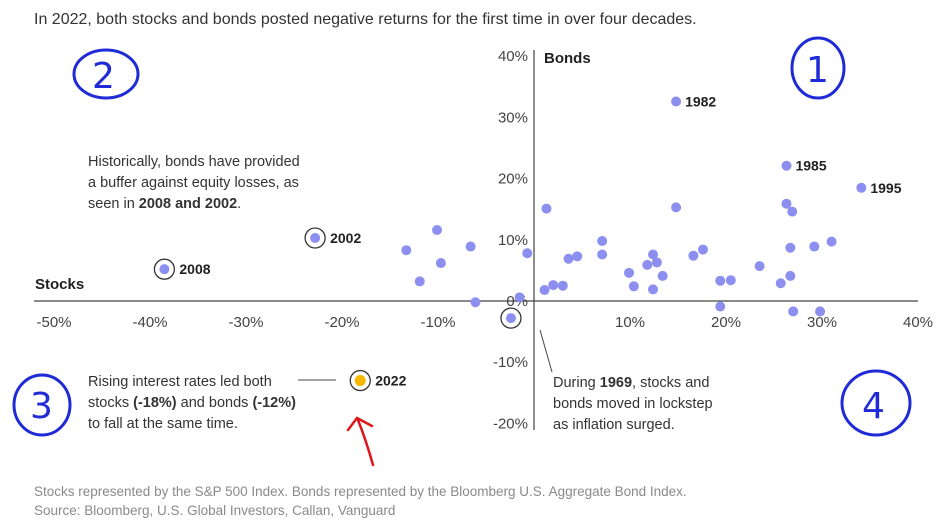  I want to click on x-tick-label: -30%, so click(245, 322).